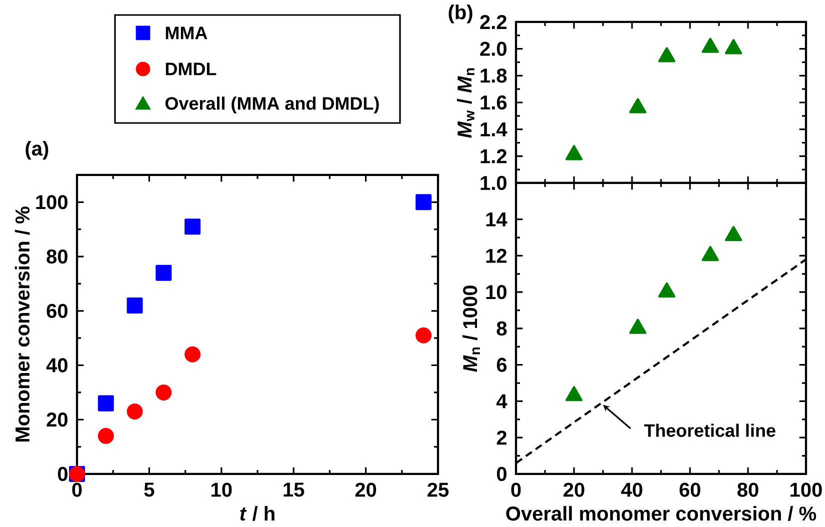 This screenshot has height=527, width=825. I want to click on legend-label: Overall (MMA and DMDL), so click(272, 105).